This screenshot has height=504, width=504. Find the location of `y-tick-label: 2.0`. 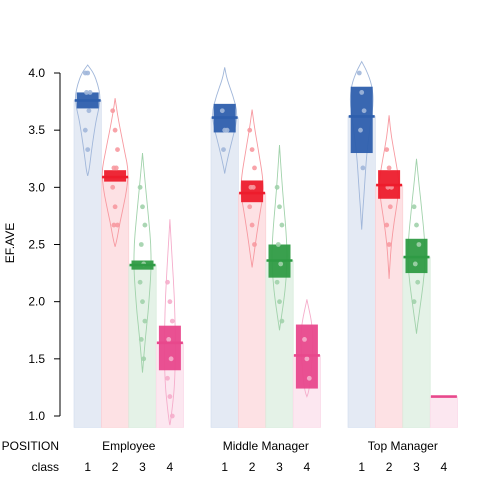

y-tick-label: 2.0 is located at coordinates (36, 302).